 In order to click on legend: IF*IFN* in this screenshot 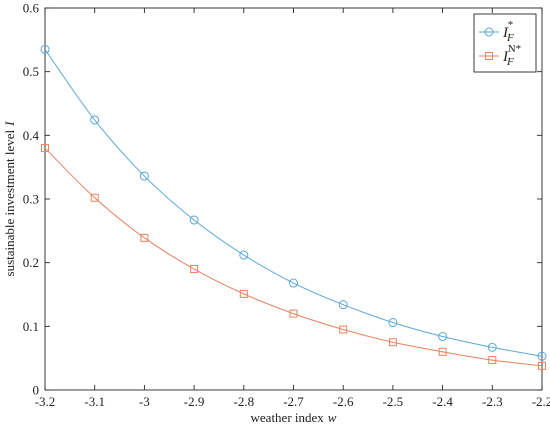, I will do `click(505, 43)`.